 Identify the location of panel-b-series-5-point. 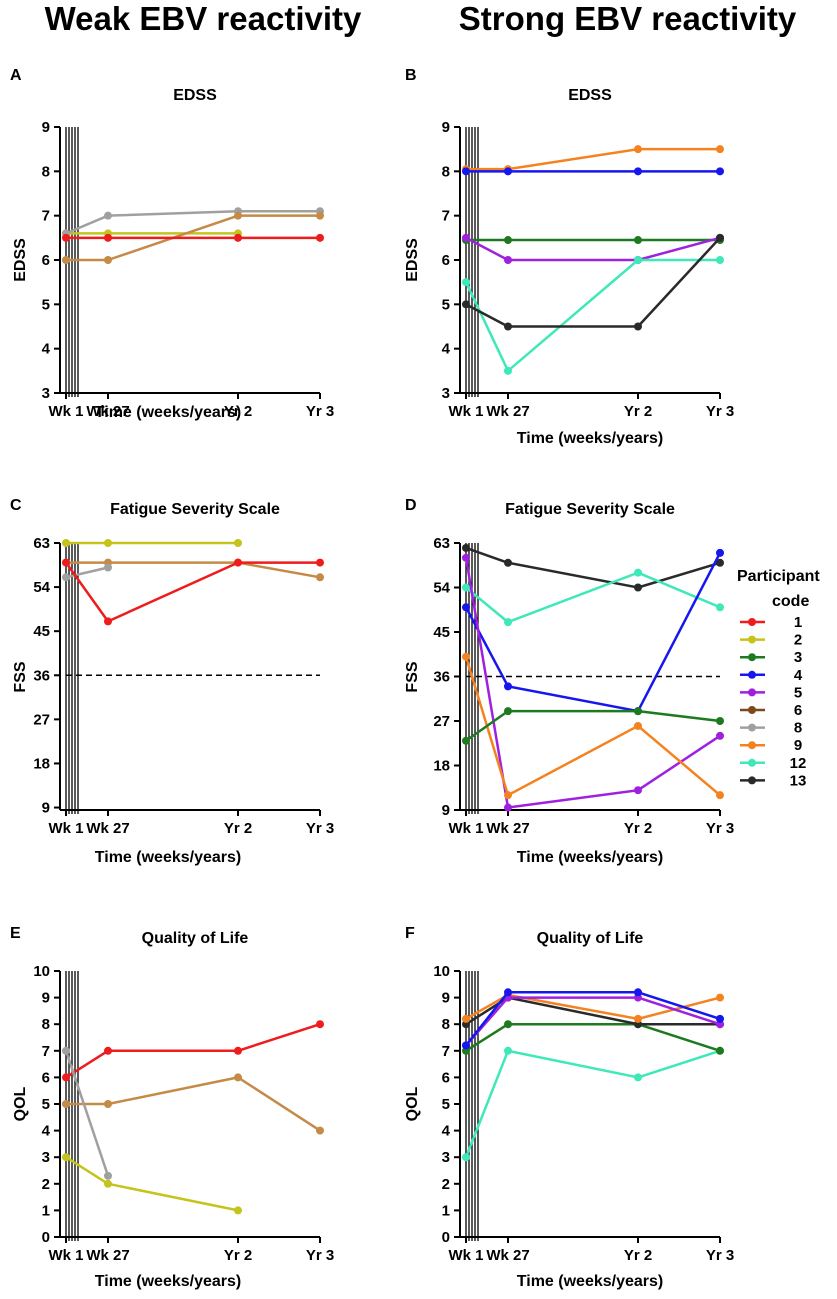
(466, 237).